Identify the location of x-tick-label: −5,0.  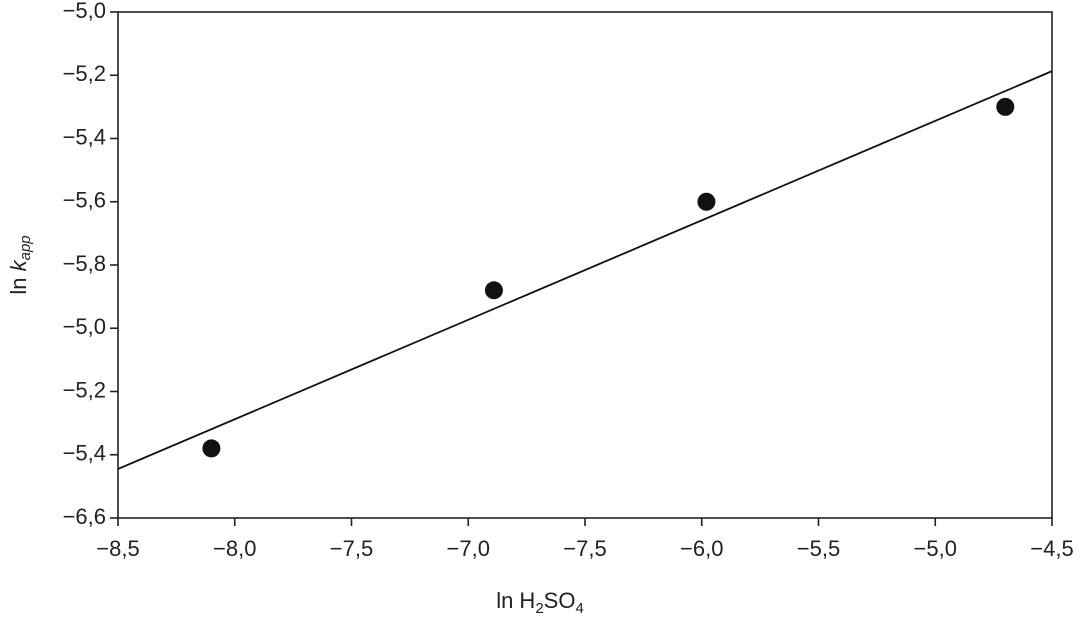
(935, 548).